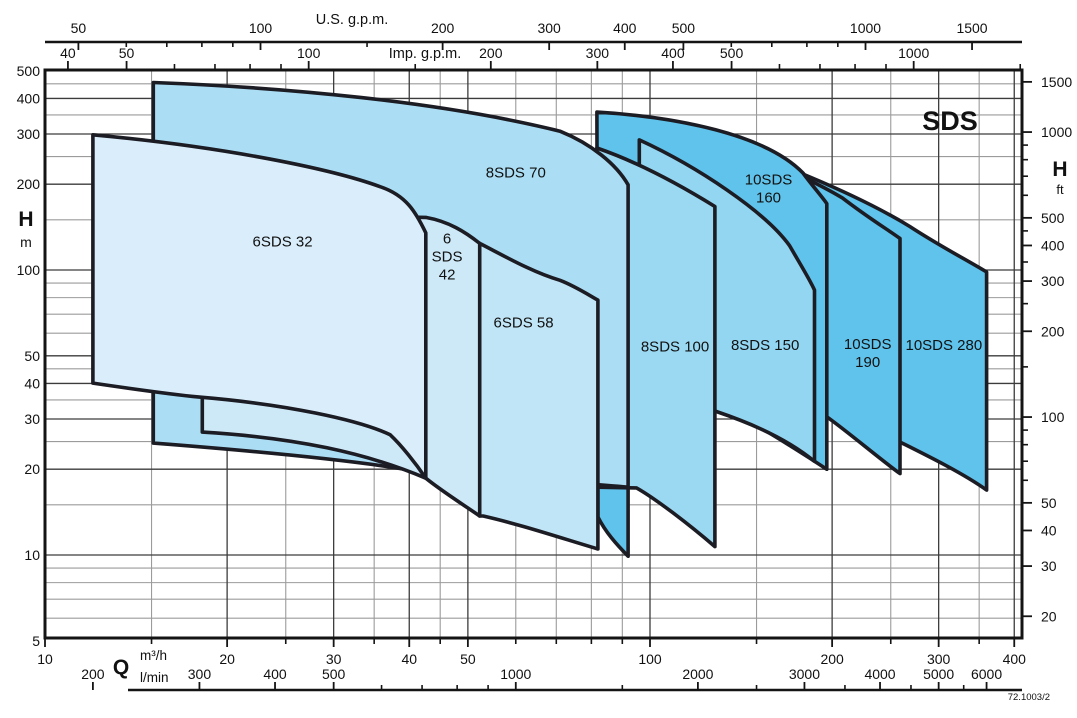 The width and height of the screenshot is (1077, 718). I want to click on l-min-axis-unit: l/min, so click(154, 677).